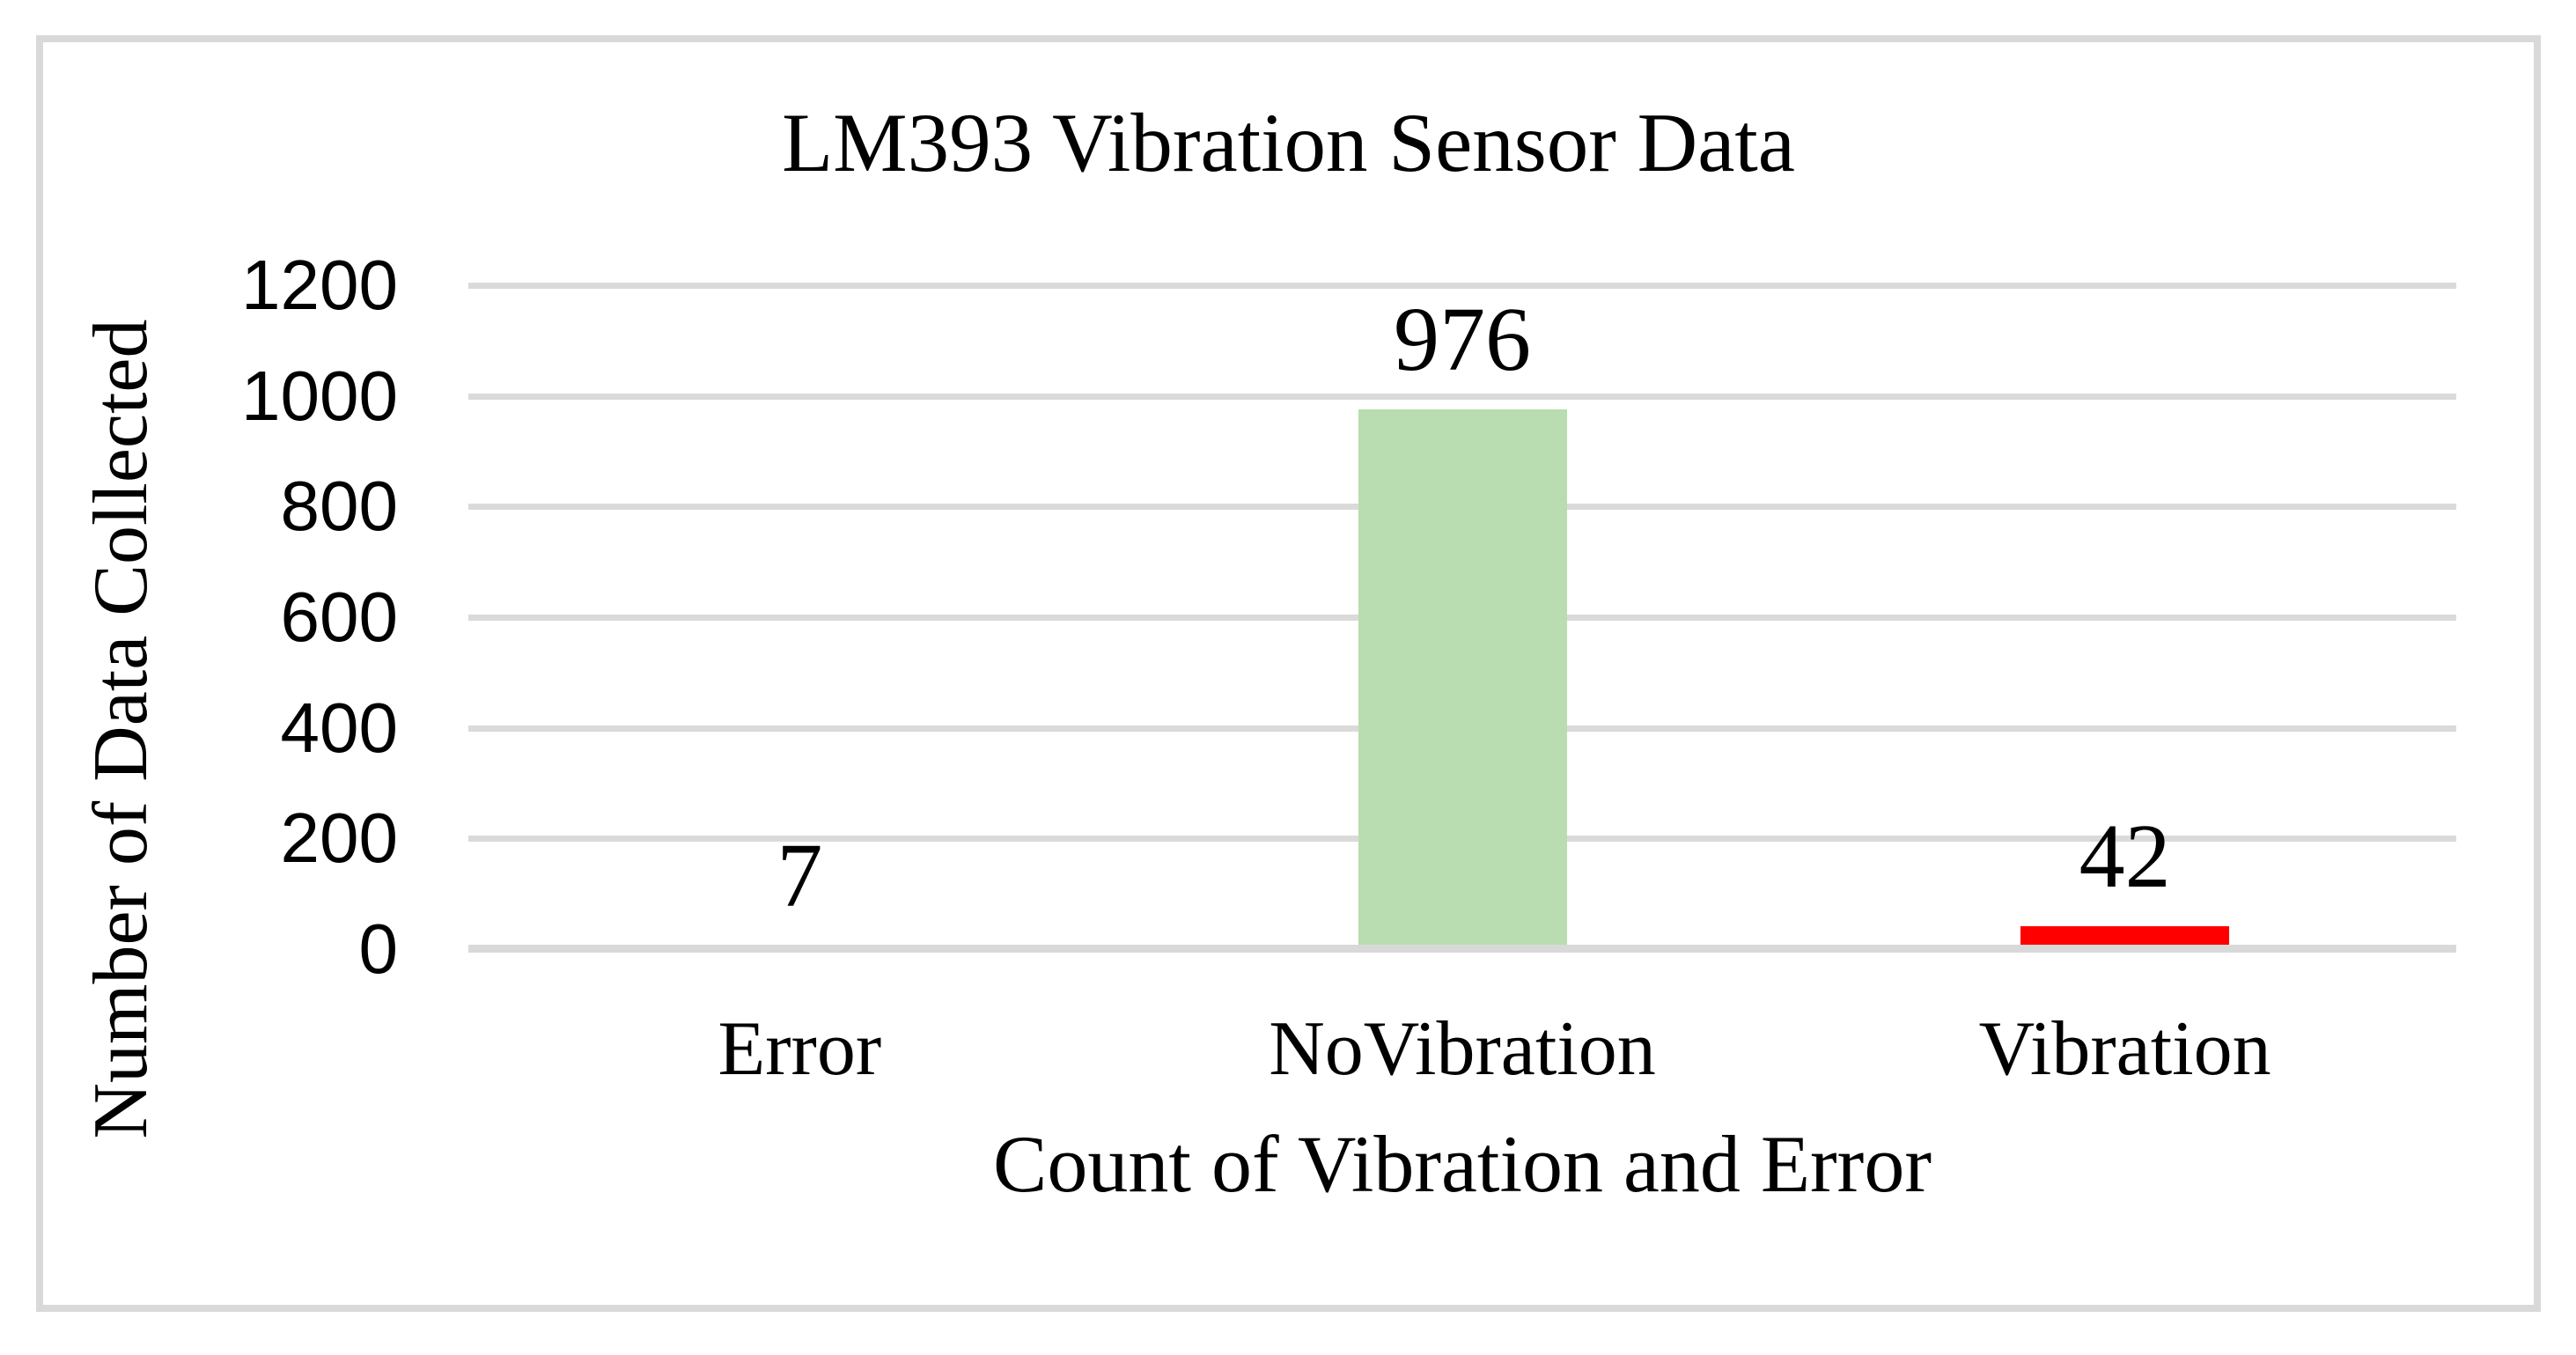 This screenshot has width=2576, height=1355. I want to click on y-tick-label-600: 600, so click(339, 617).